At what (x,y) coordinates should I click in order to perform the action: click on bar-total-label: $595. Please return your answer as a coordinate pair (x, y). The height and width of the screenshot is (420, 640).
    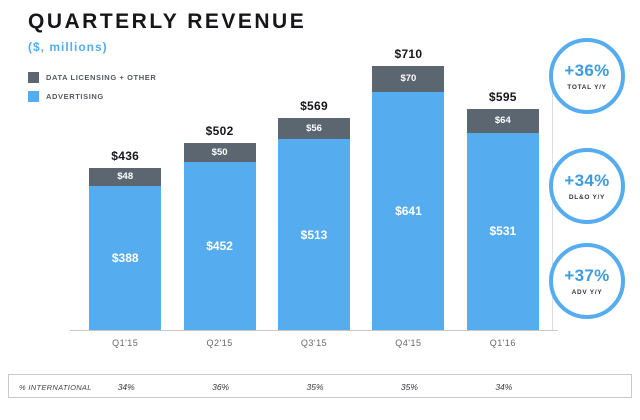
    Looking at the image, I should click on (502, 96).